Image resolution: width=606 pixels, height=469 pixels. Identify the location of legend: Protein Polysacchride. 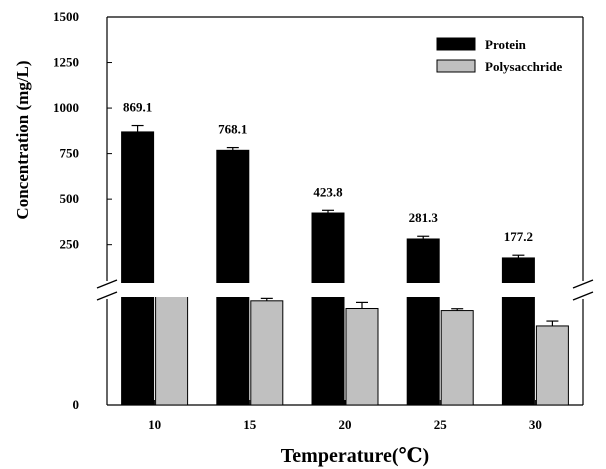
(499, 55).